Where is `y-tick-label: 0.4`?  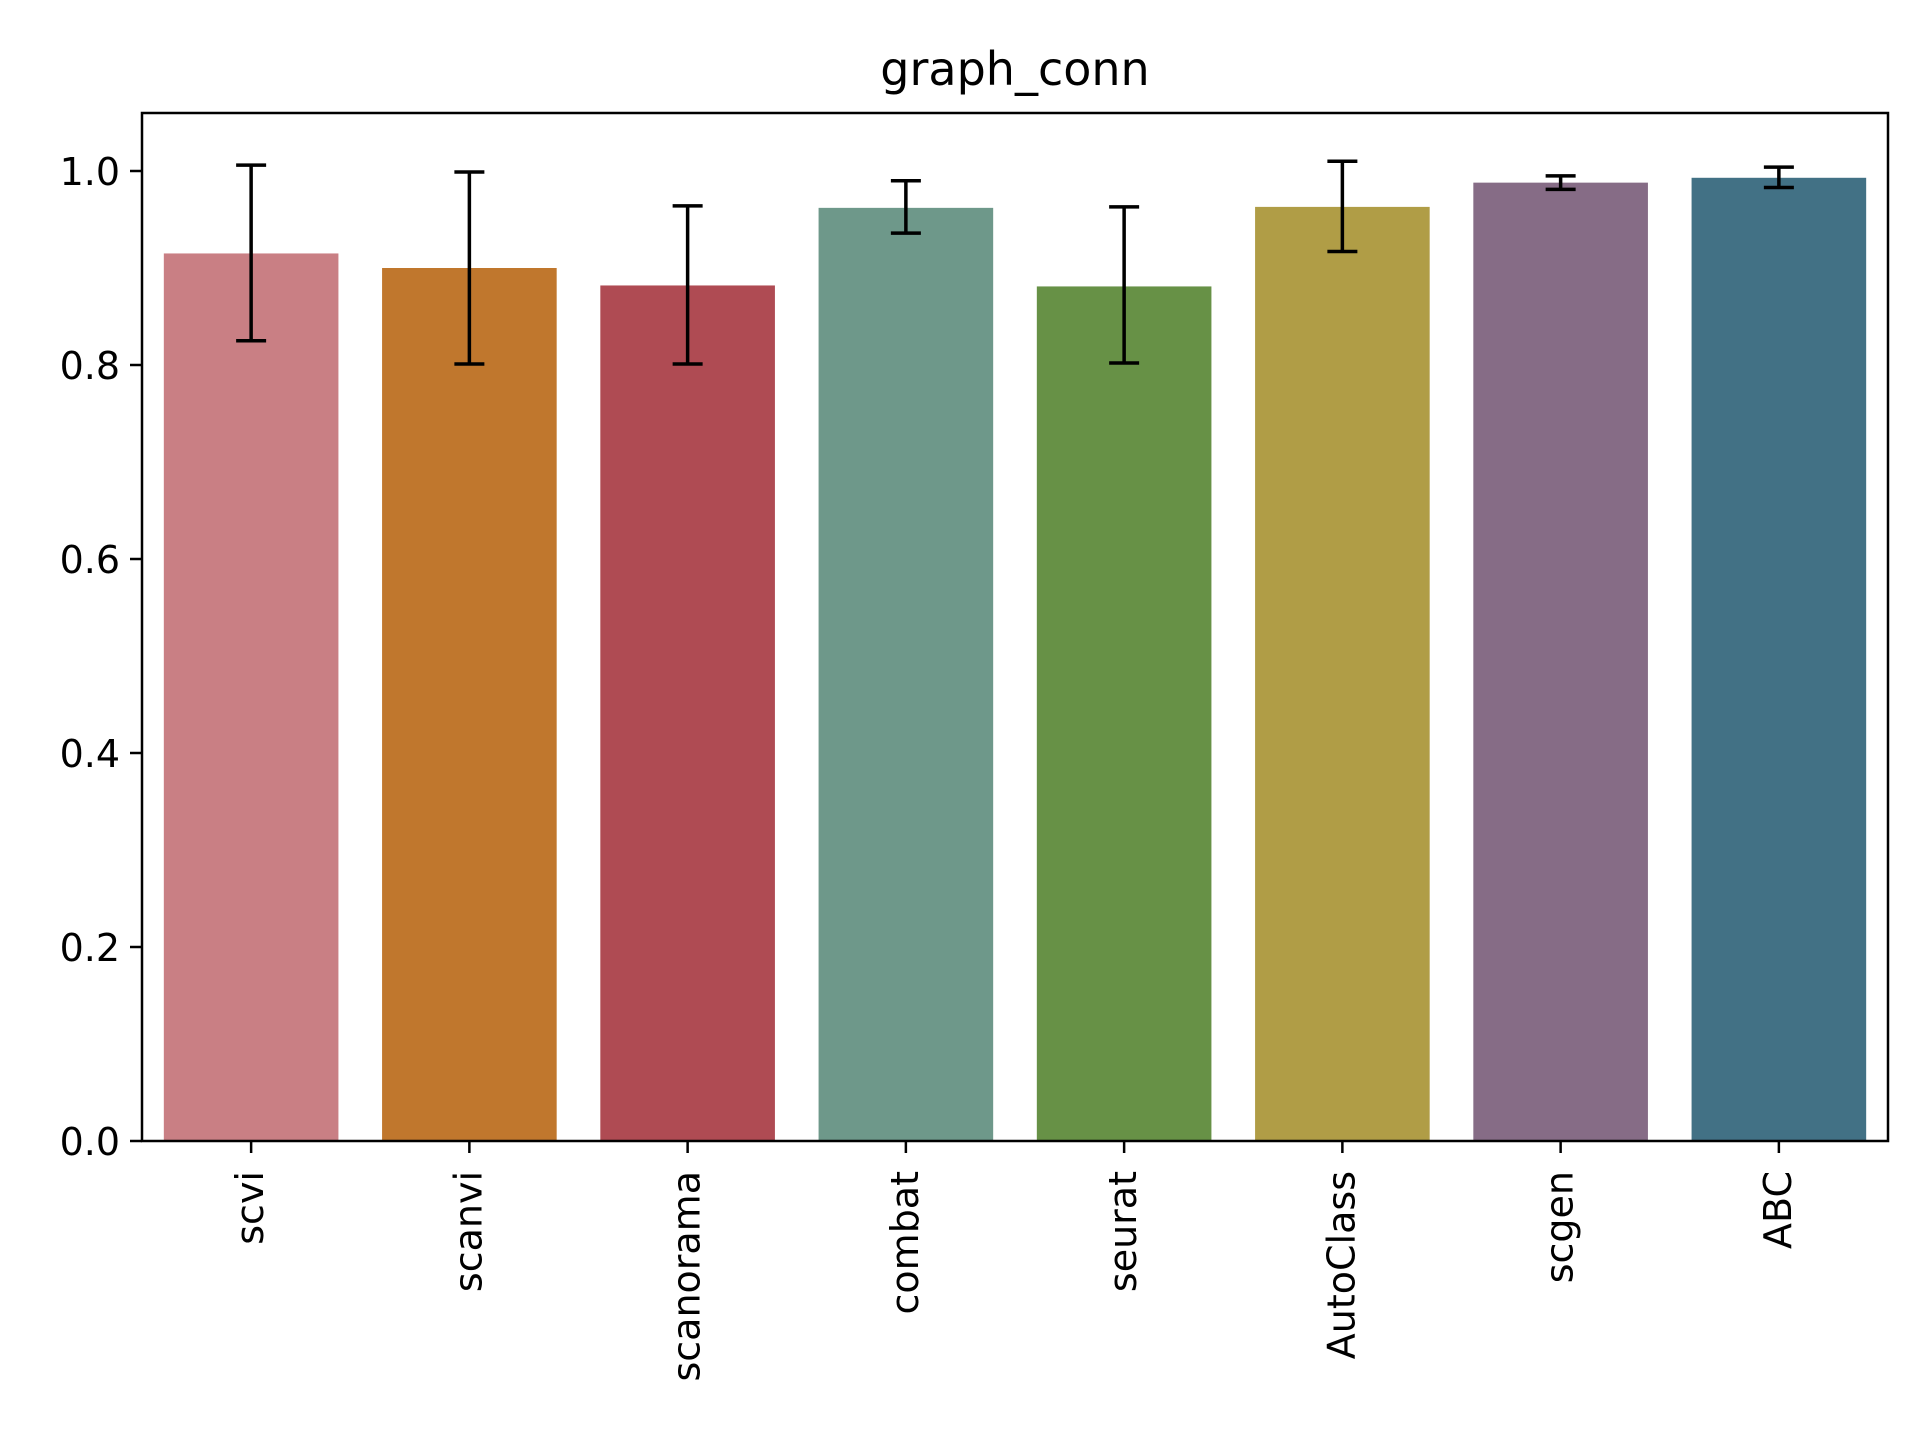 y-tick-label: 0.4 is located at coordinates (90, 754).